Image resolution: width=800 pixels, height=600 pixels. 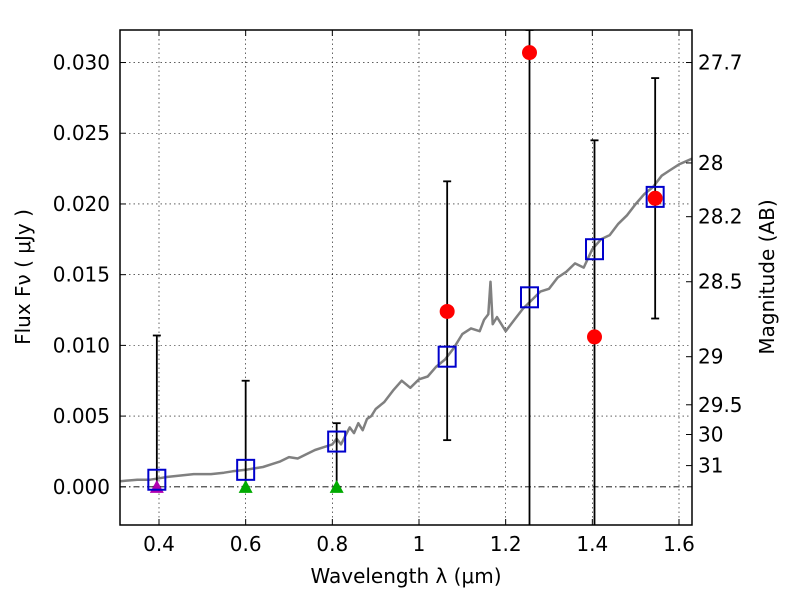 I want to click on y-tick-label: 0.010, so click(x=81, y=345).